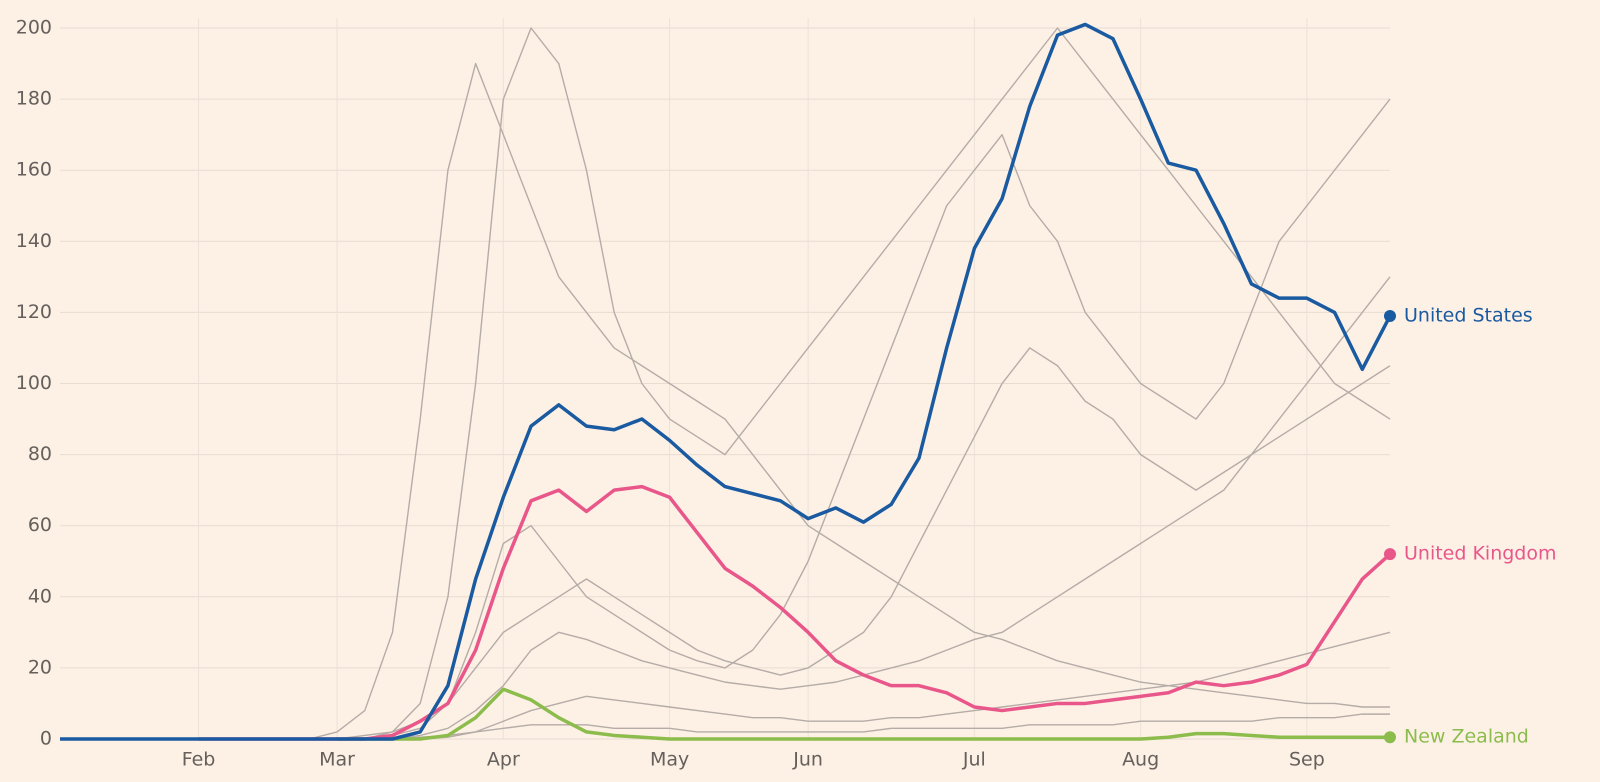  What do you see at coordinates (199, 760) in the screenshot?
I see `x-tick-label: Feb` at bounding box center [199, 760].